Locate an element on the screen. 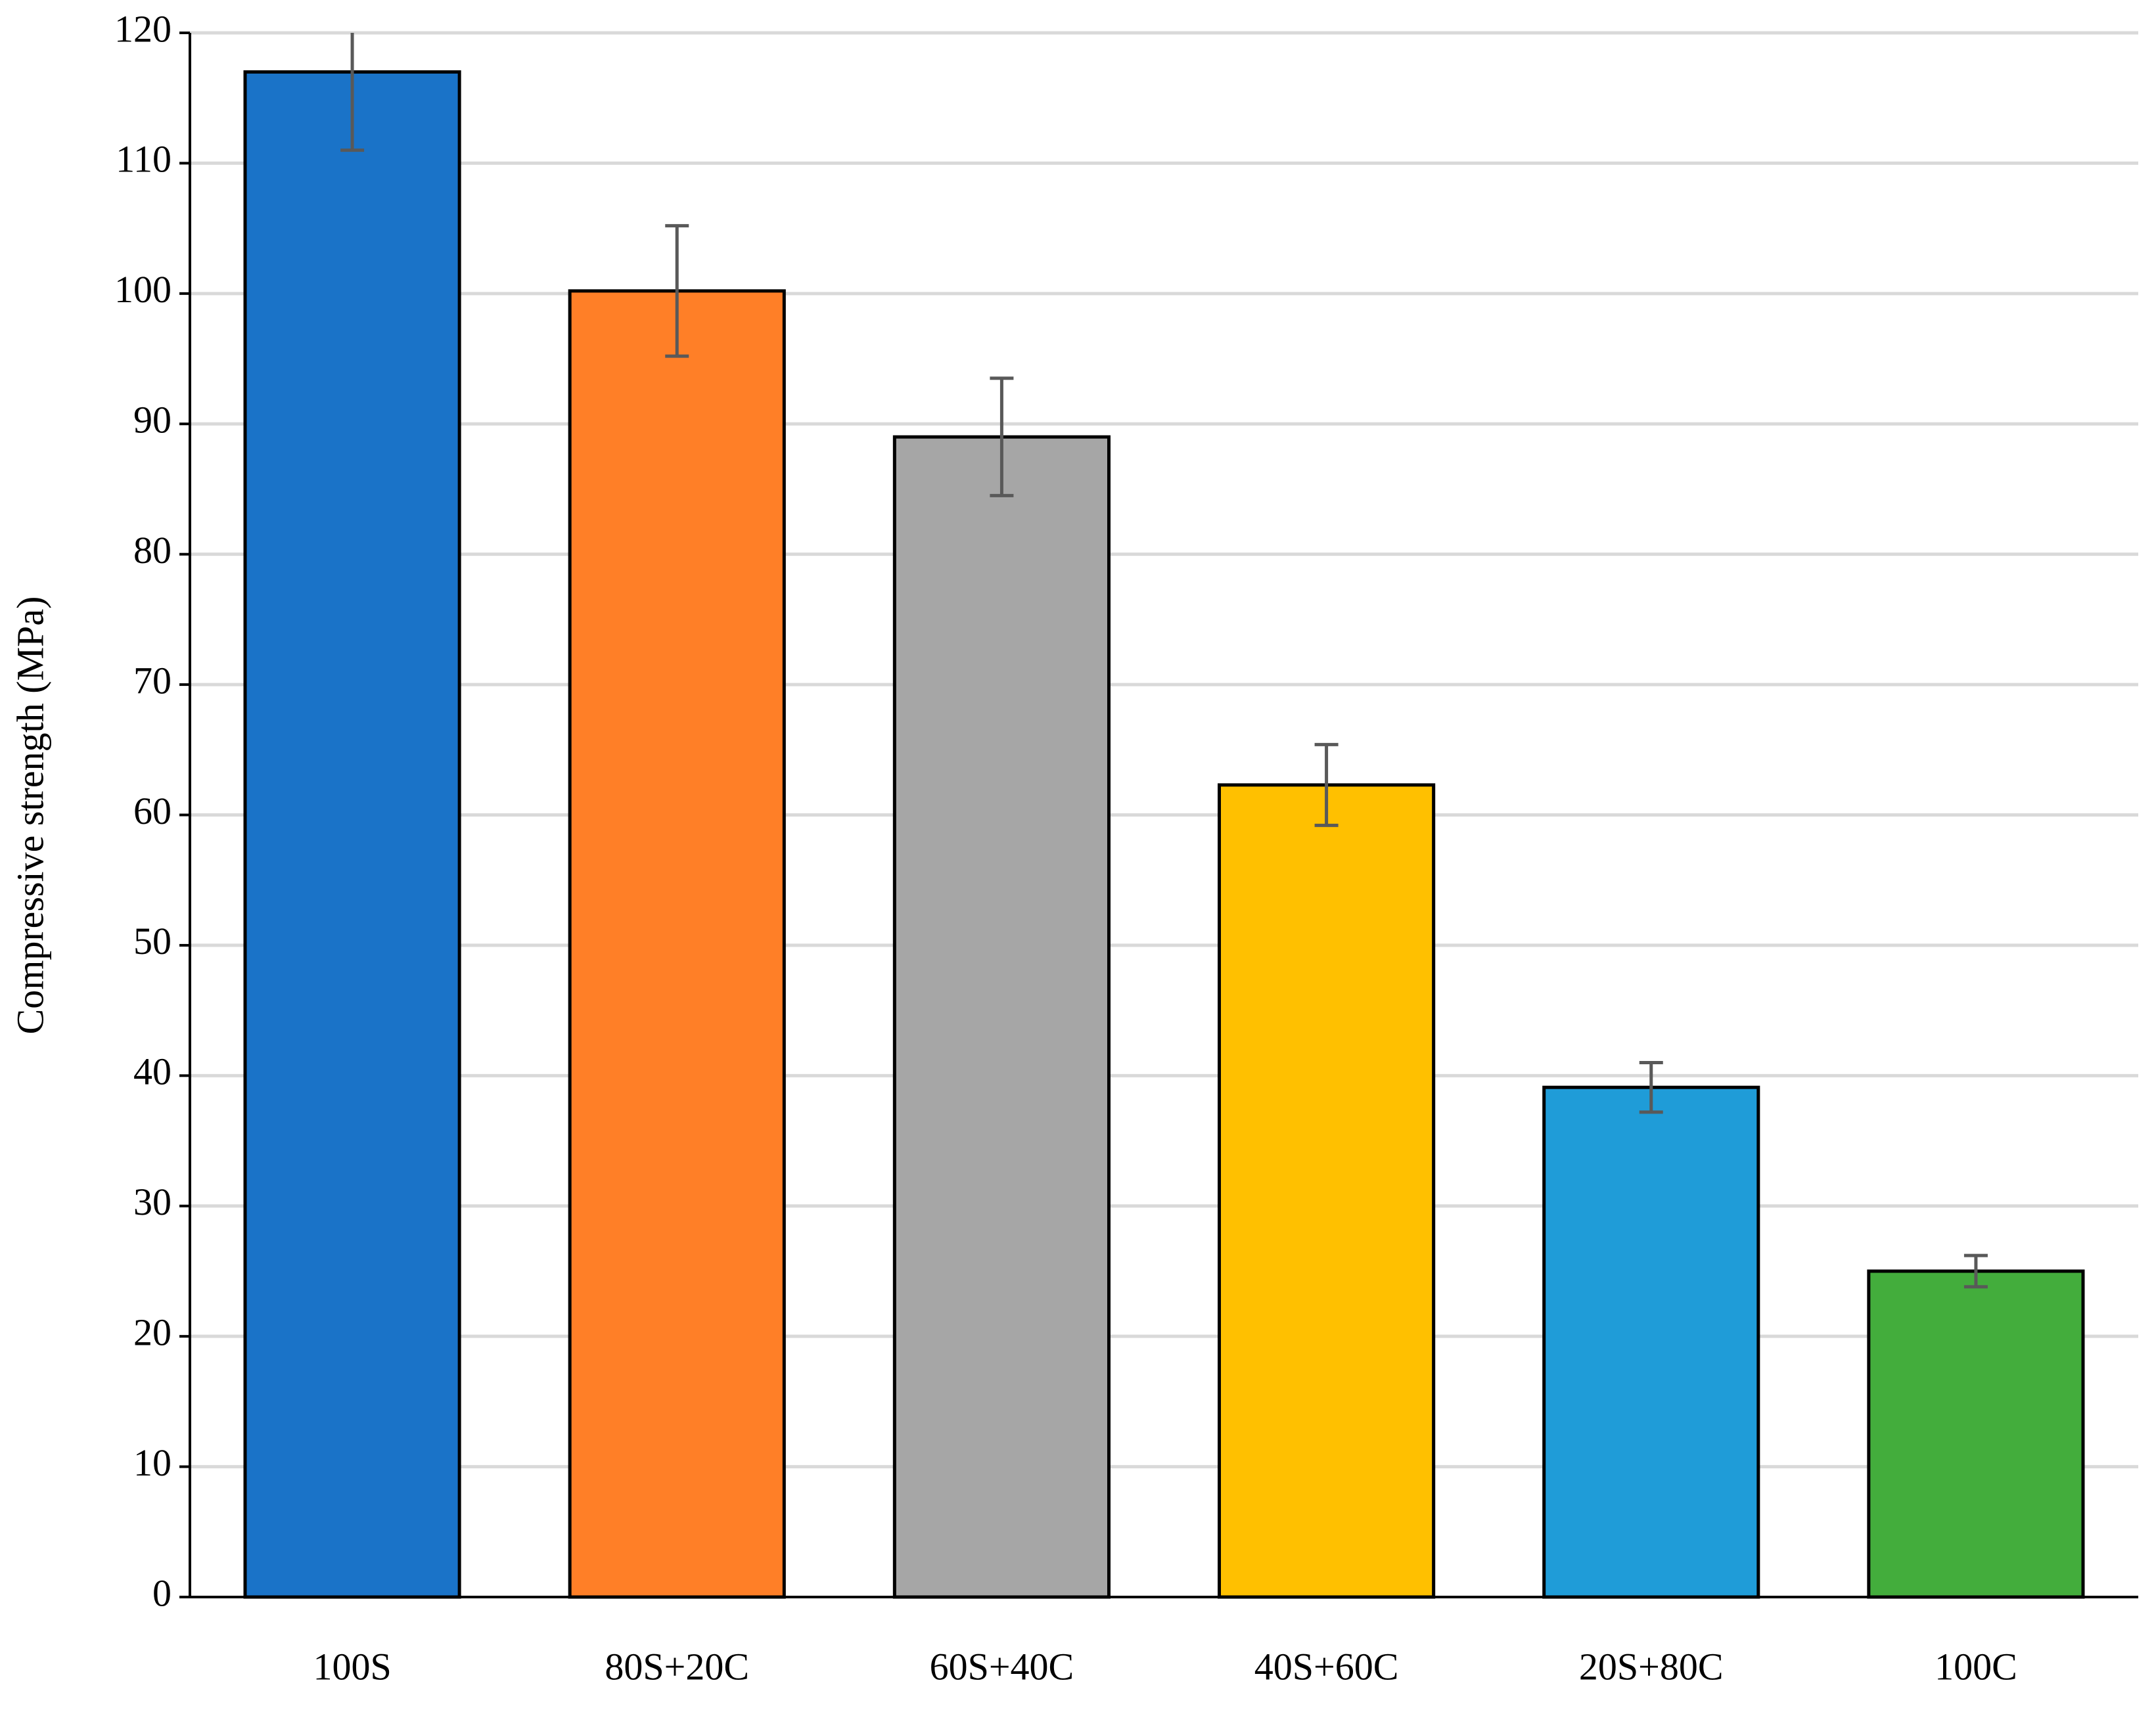 Image resolution: width=2156 pixels, height=1712 pixels. x-tick-label: 100C is located at coordinates (1976, 1666).